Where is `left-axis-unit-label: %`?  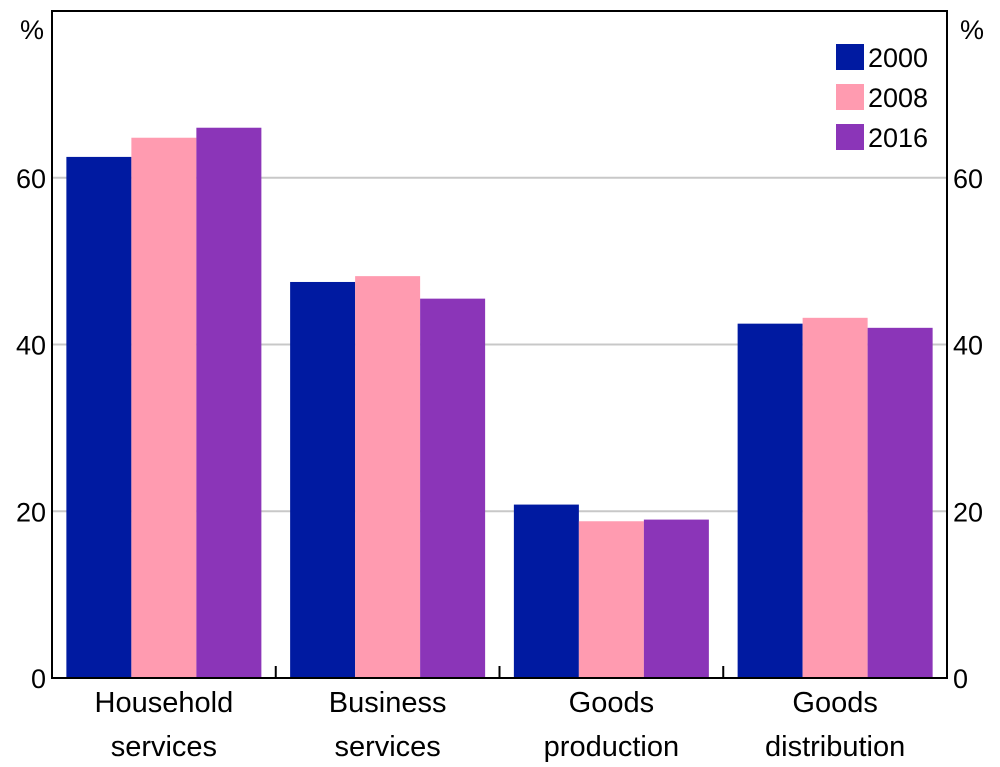 left-axis-unit-label: % is located at coordinates (32, 30).